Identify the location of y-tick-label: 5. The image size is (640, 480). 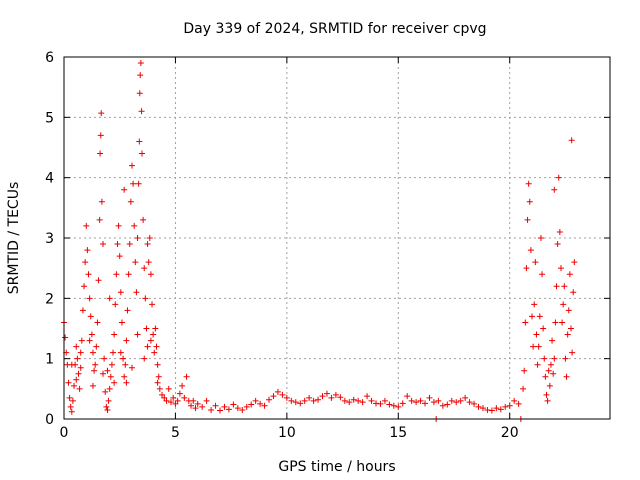
(49, 118).